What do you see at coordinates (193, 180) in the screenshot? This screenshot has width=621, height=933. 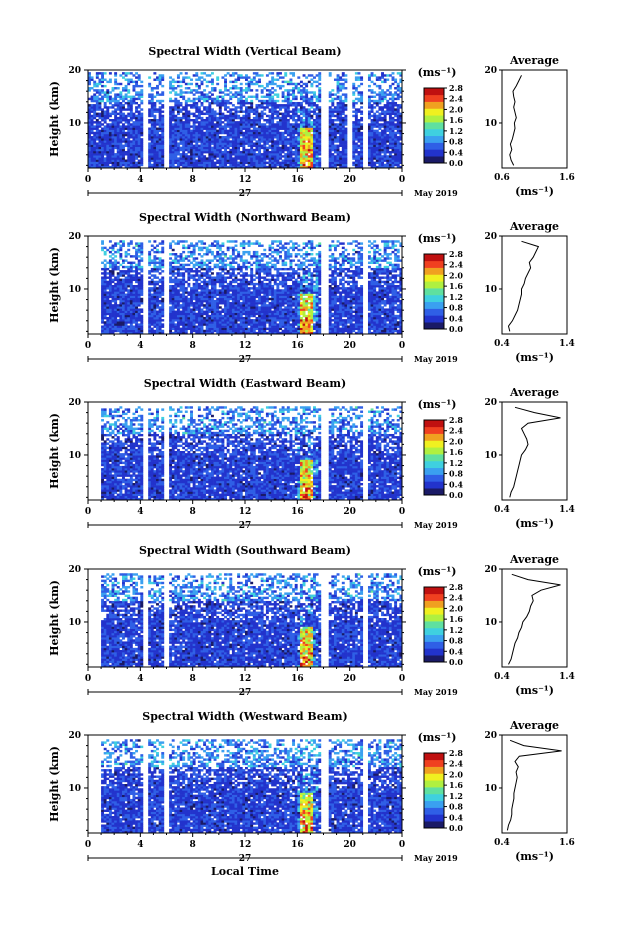 I see `x-tick-label: 8` at bounding box center [193, 180].